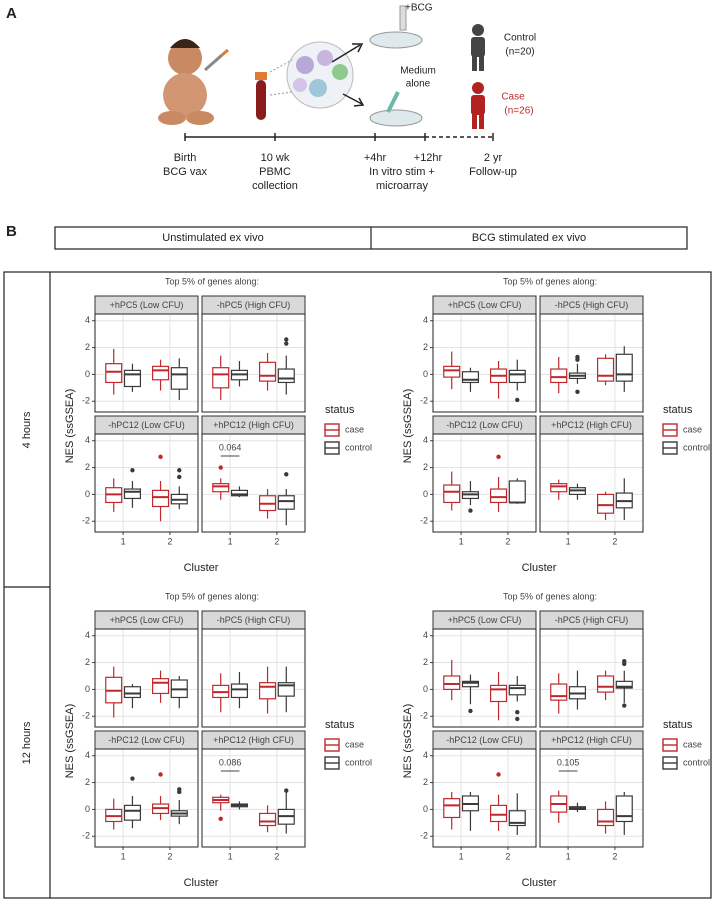 The height and width of the screenshot is (900, 715). Describe the element at coordinates (27, 742) in the screenshot. I see `row-header: 12 hours` at that location.